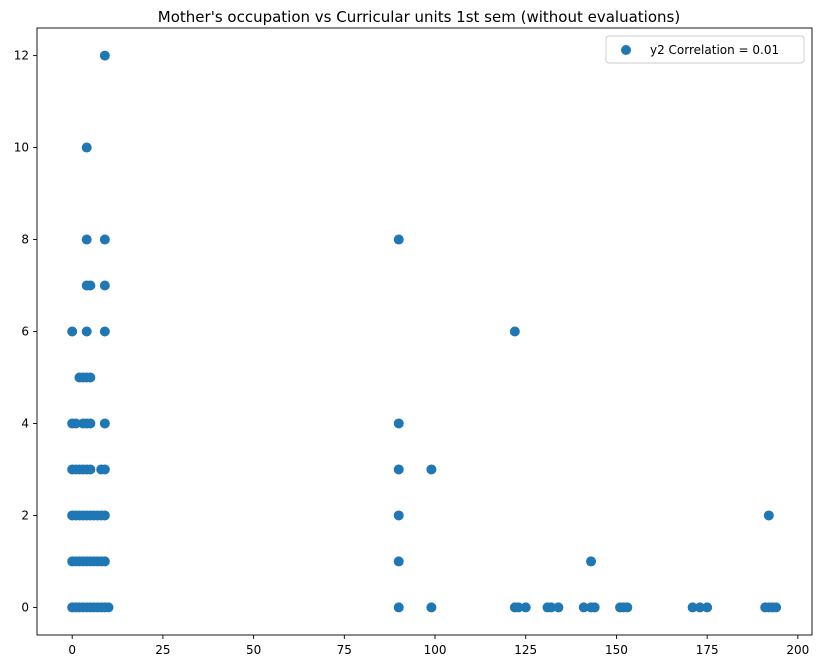 This screenshot has width=822, height=668. What do you see at coordinates (25, 240) in the screenshot?
I see `y-tick-label: 8` at bounding box center [25, 240].